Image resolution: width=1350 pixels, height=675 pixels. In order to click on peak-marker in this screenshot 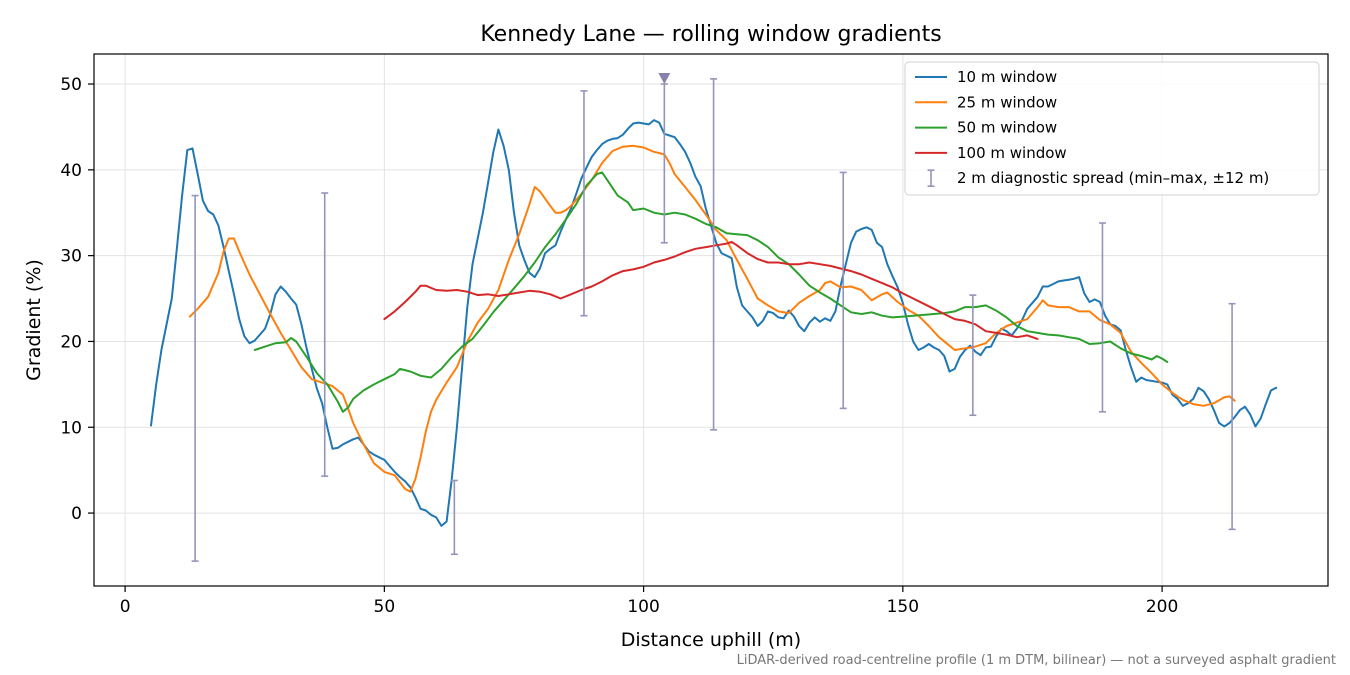, I will do `click(664, 79)`.